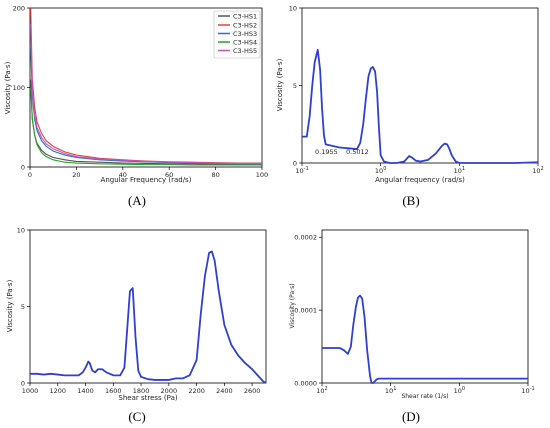 The image size is (550, 428). What do you see at coordinates (305, 238) in the screenshot?
I see `panel-d-ytick-label: 0.0002` at bounding box center [305, 238].